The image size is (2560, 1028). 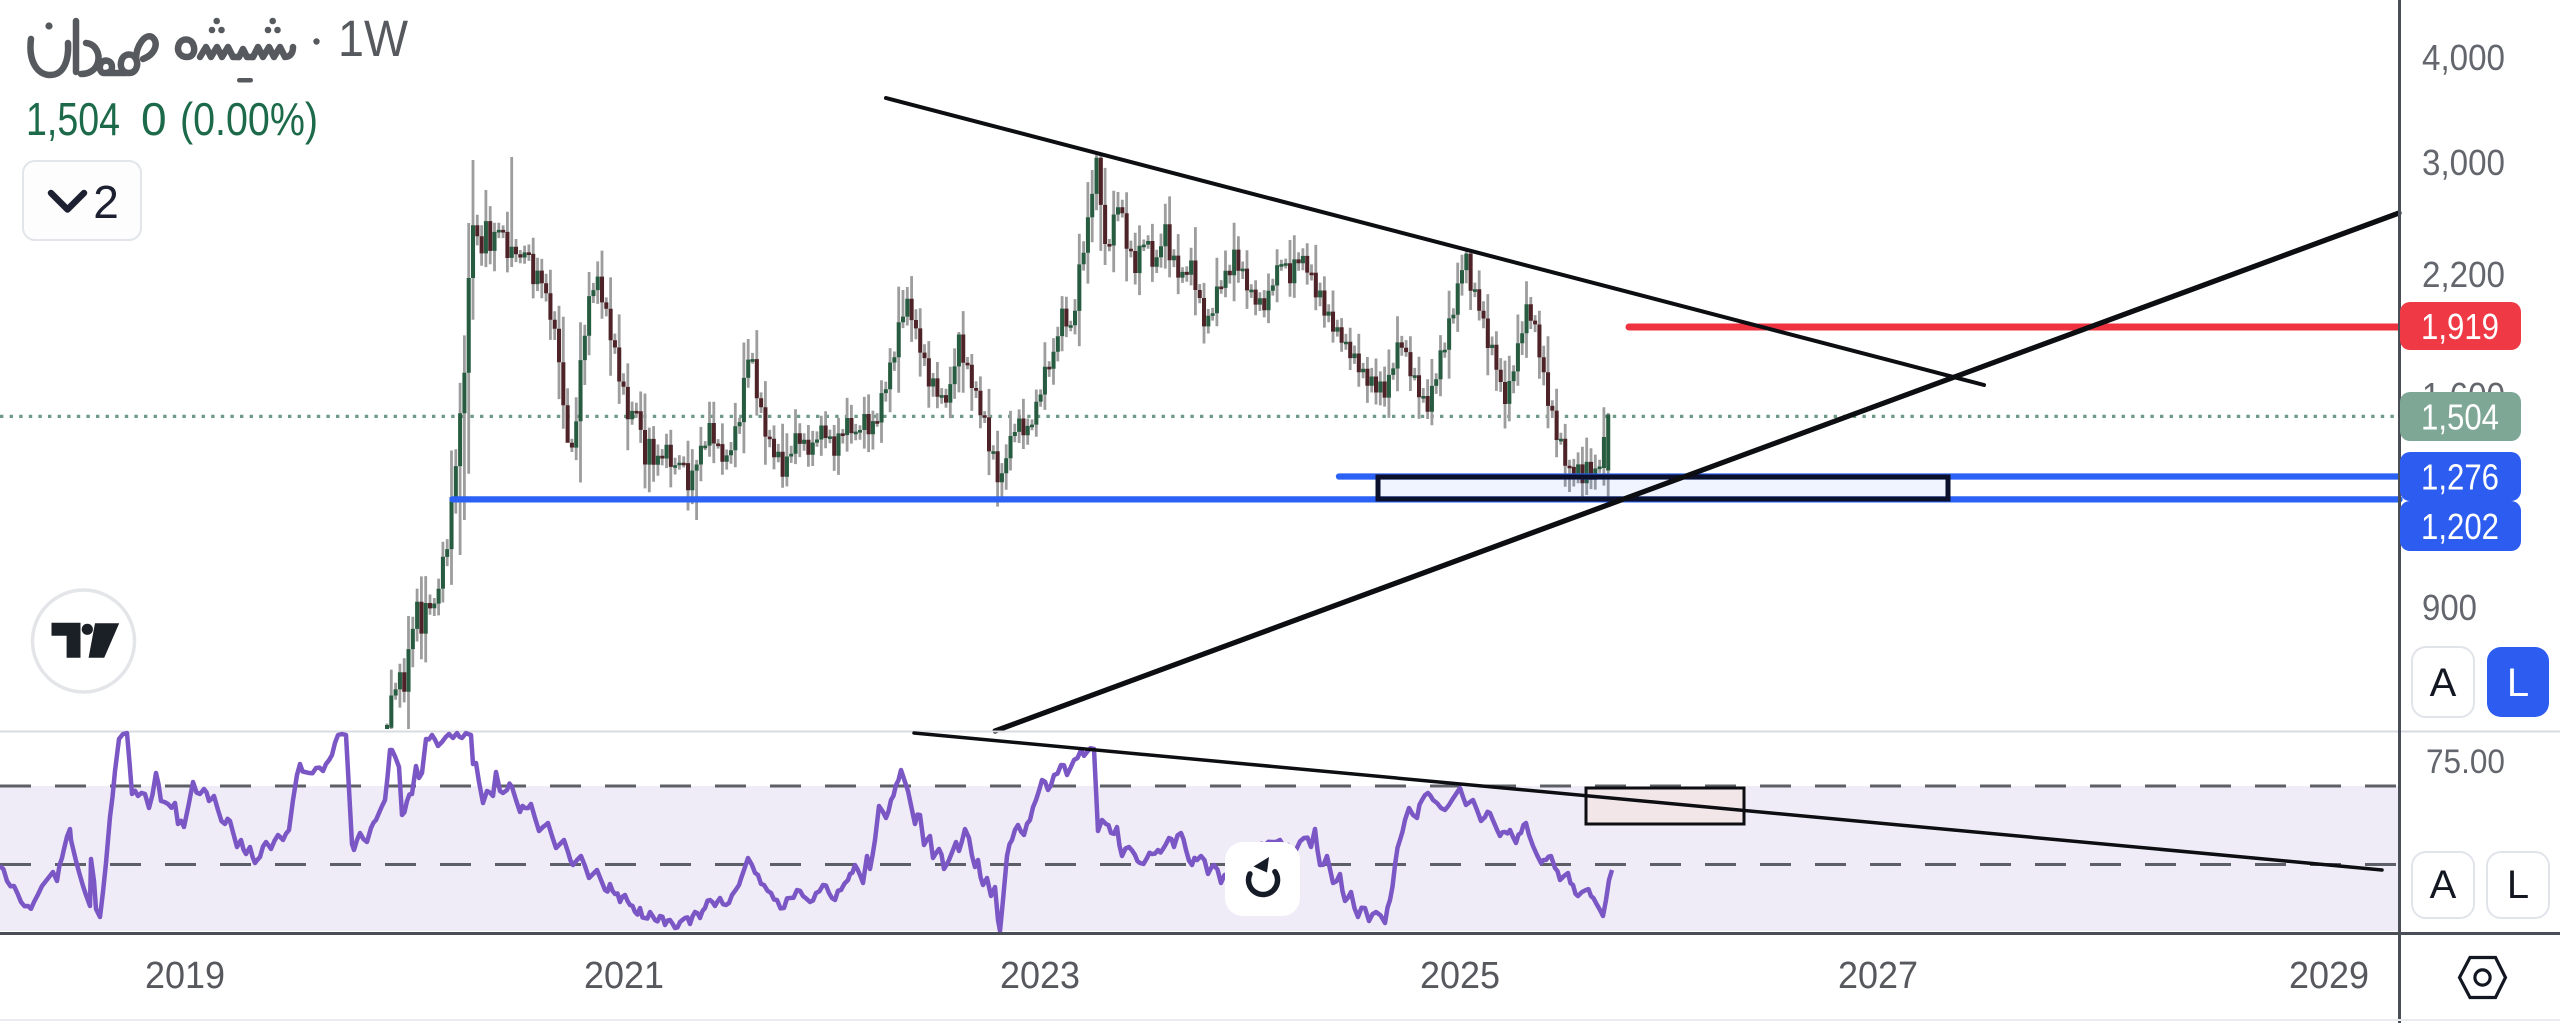 What do you see at coordinates (154, 119) in the screenshot?
I see `svg-text: 0` at bounding box center [154, 119].